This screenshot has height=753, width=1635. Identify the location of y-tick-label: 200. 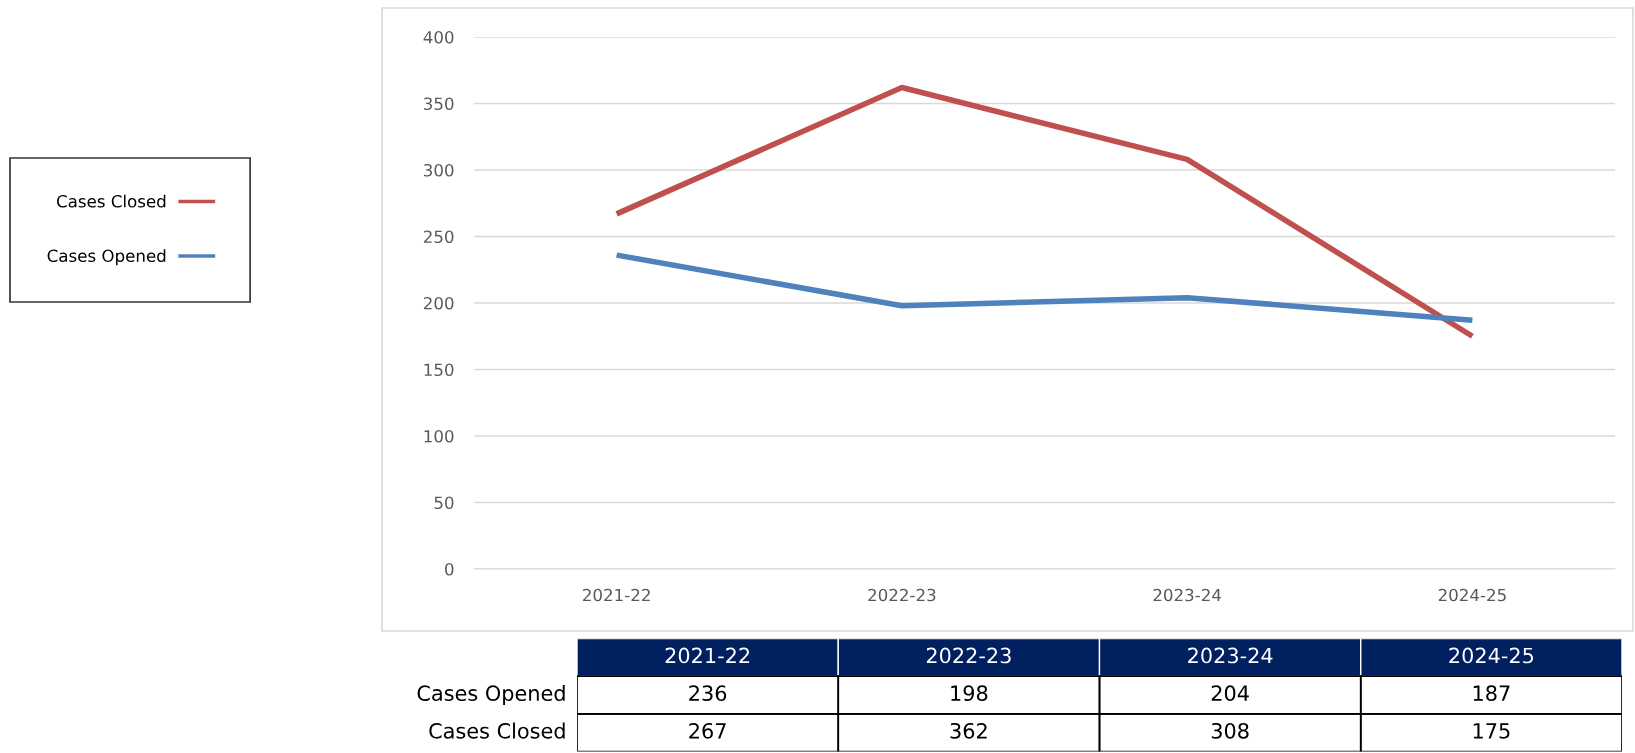
(438, 303).